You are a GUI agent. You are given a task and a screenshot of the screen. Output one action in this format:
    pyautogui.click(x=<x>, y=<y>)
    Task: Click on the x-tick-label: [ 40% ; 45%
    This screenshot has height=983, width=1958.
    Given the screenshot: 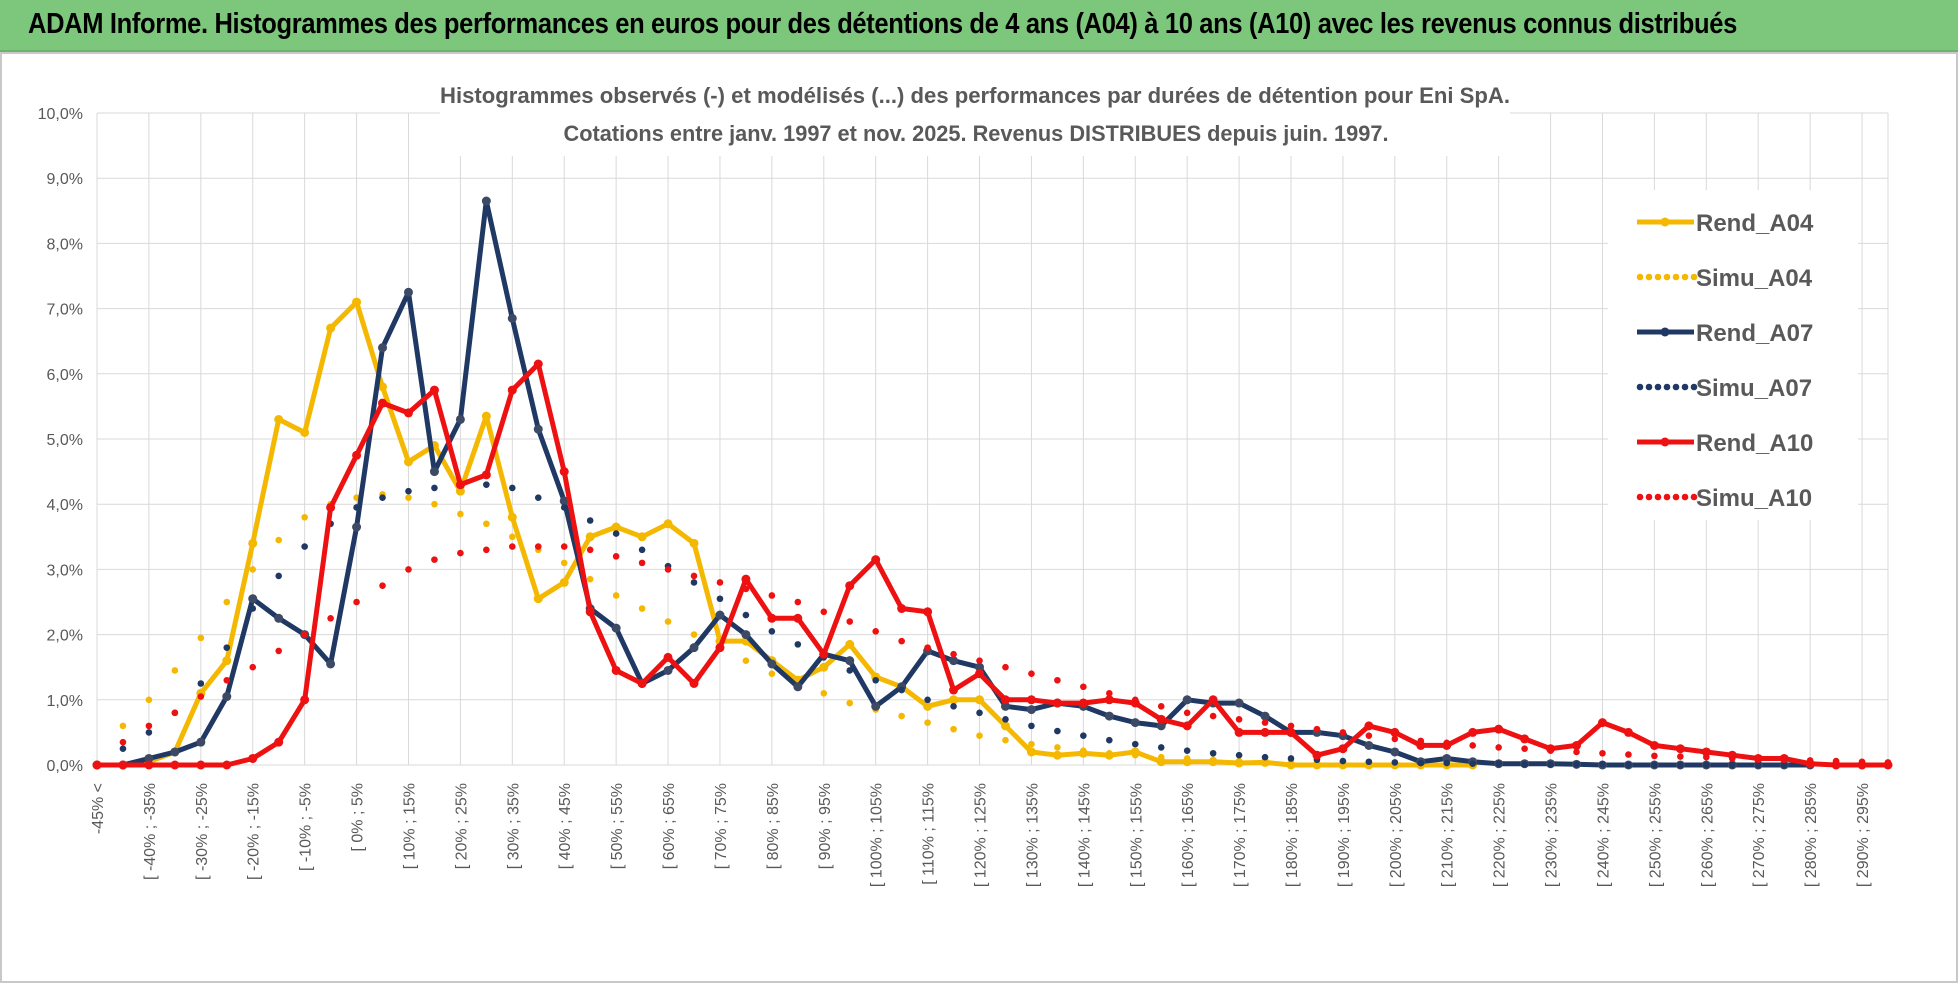 What is the action you would take?
    pyautogui.click(x=565, y=826)
    